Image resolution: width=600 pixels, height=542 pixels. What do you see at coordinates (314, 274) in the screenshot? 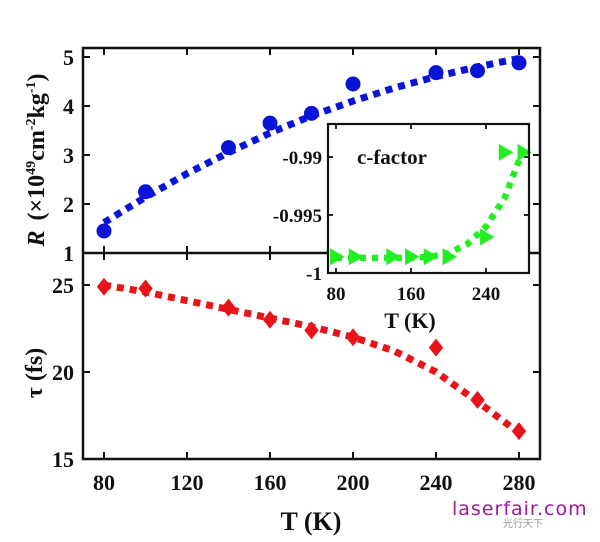
I see `inset-ytick-label: -1` at bounding box center [314, 274].